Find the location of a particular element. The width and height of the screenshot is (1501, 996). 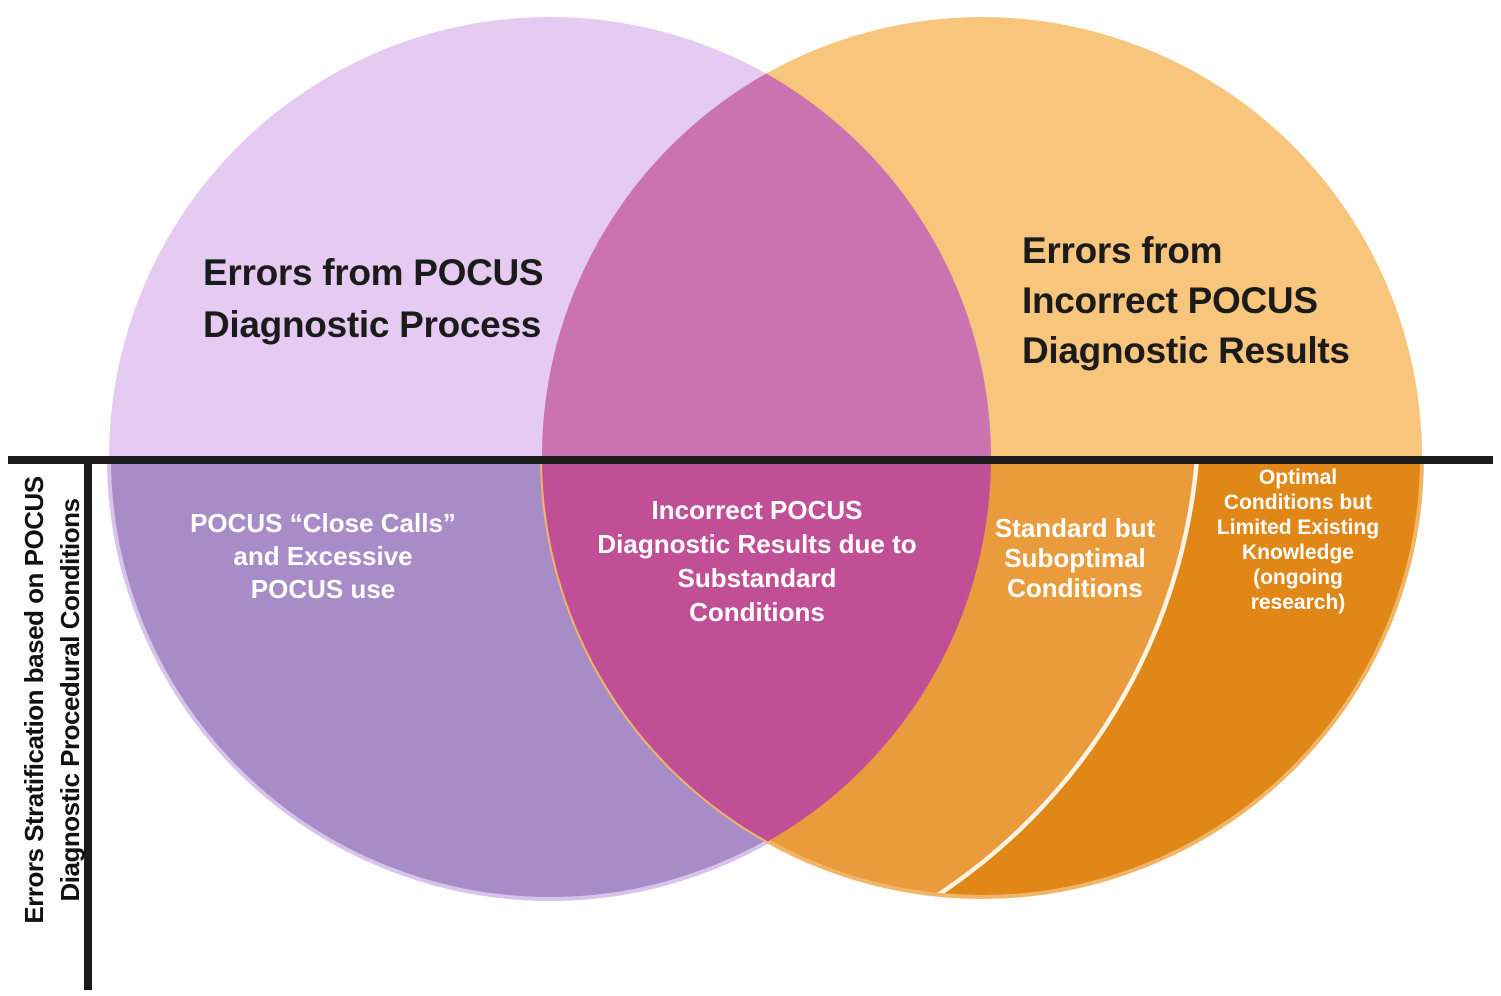

optimal-conditions-label-line: Conditions but is located at coordinates (1298, 502).